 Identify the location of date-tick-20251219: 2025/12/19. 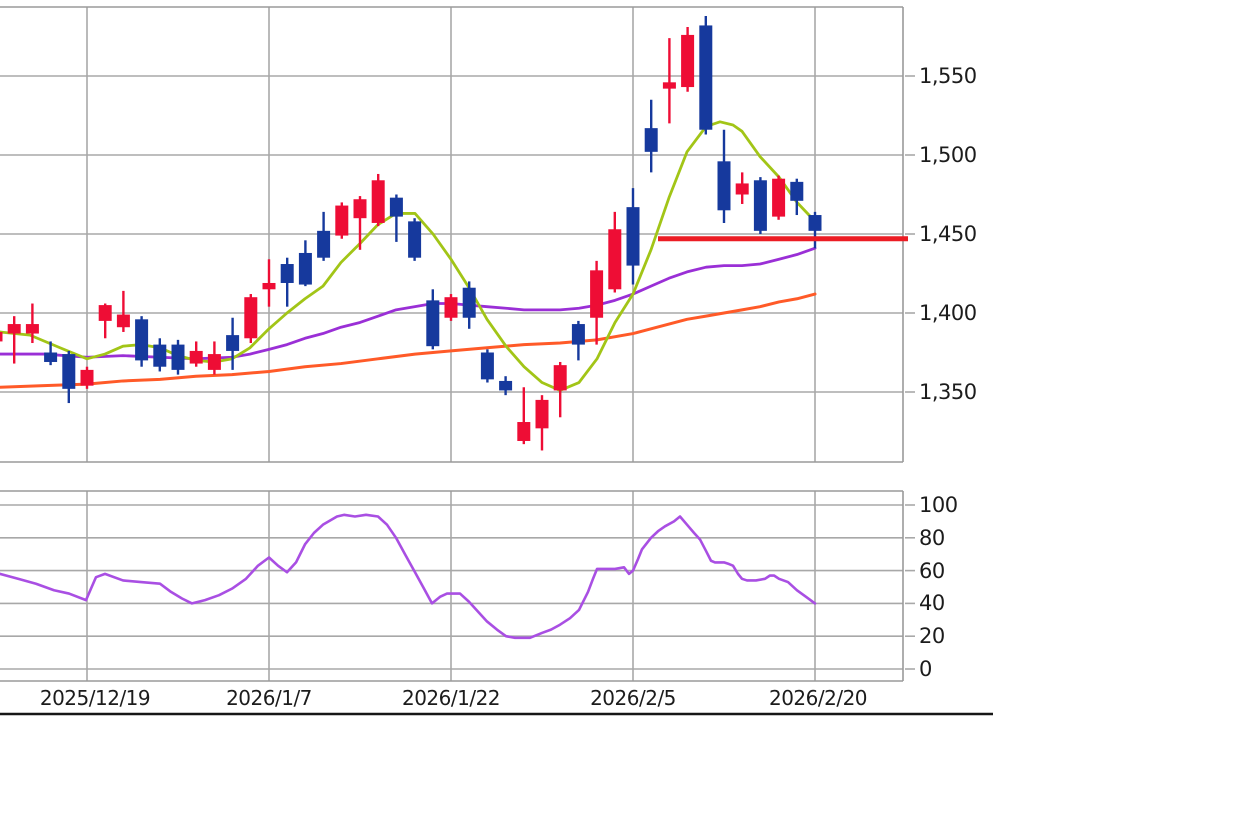
(95, 698).